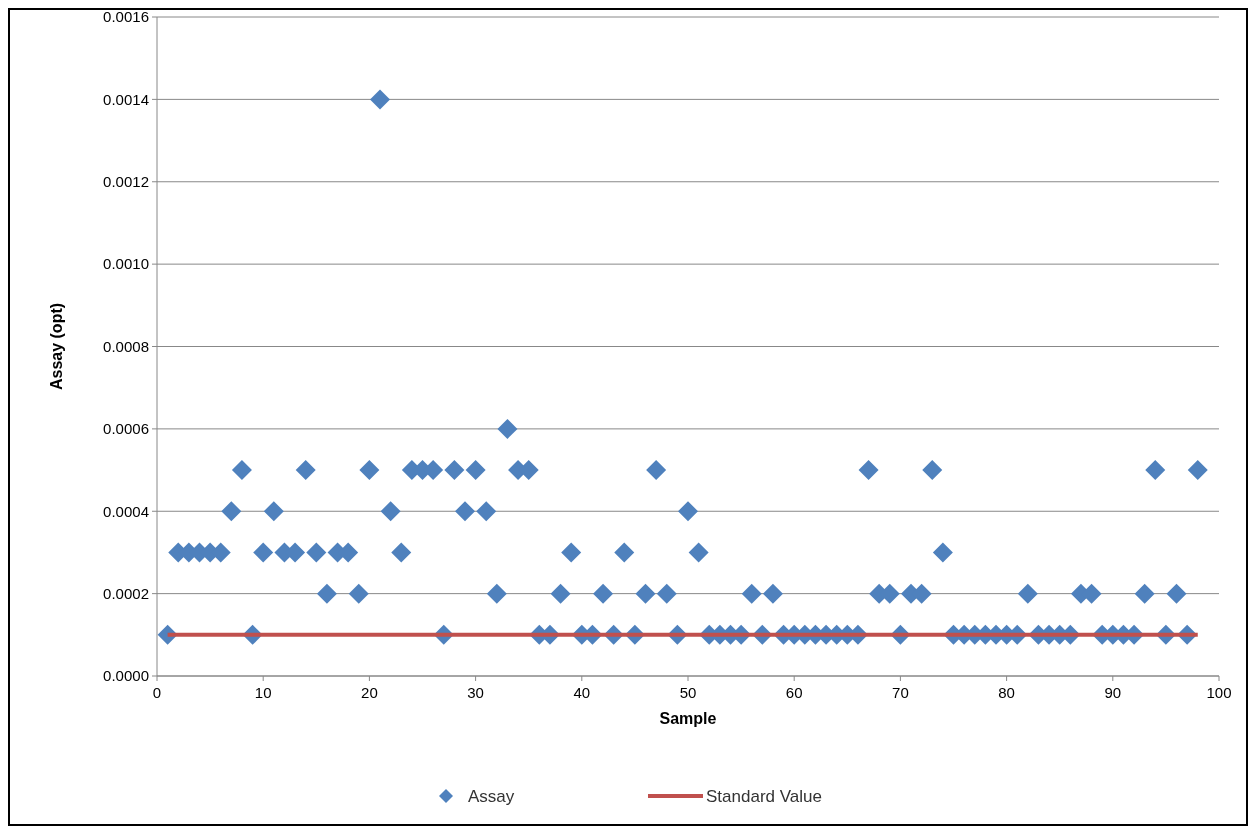  Describe the element at coordinates (582, 692) in the screenshot. I see `x-tick-label: 40` at that location.